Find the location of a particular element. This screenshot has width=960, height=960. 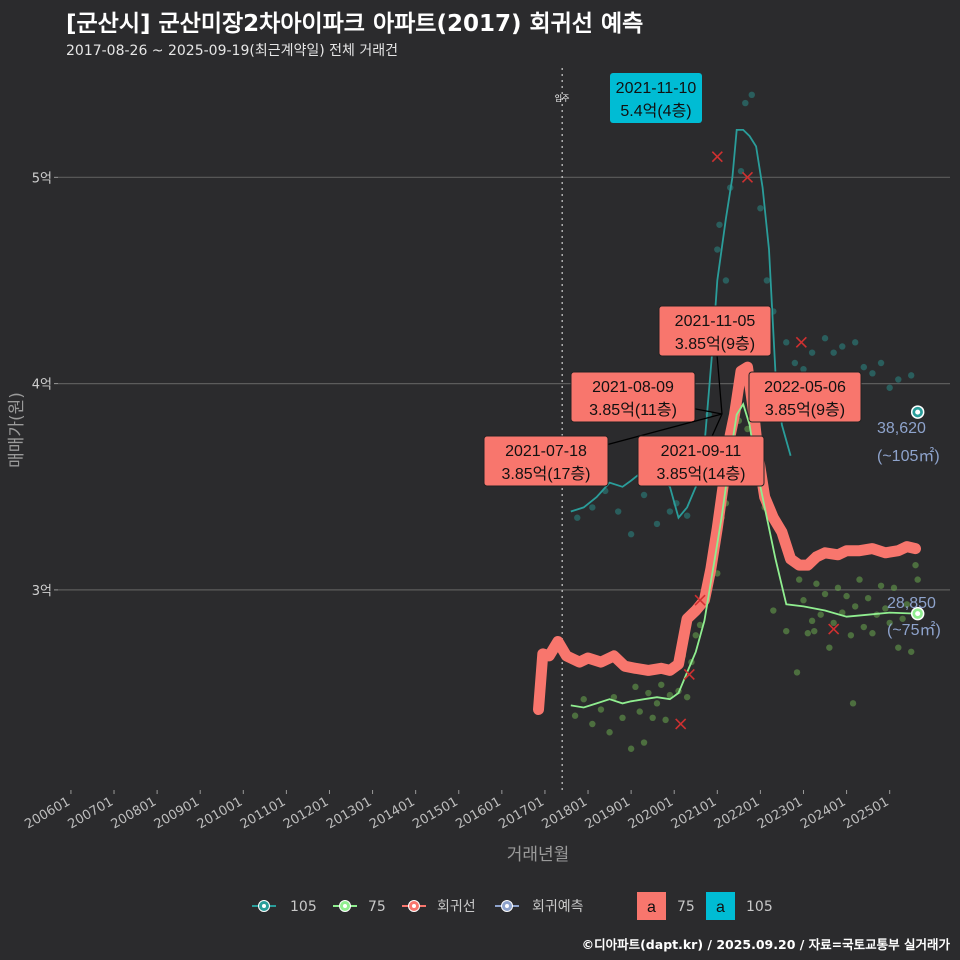

data-label-2021-11-05: 2021-11-05 3.85억(9층) is located at coordinates (715, 331).